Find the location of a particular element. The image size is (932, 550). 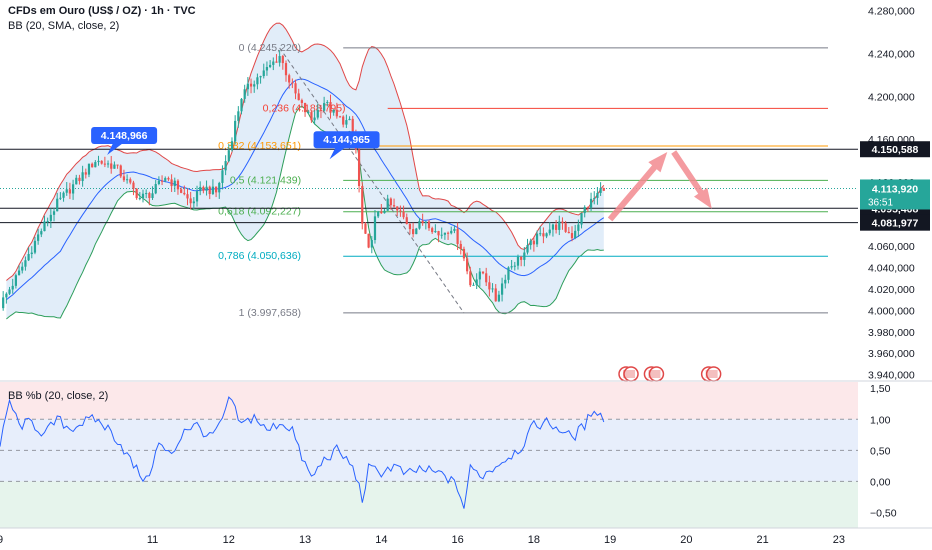

fib-level-label: 1 (3.997,658) is located at coordinates (270, 313).